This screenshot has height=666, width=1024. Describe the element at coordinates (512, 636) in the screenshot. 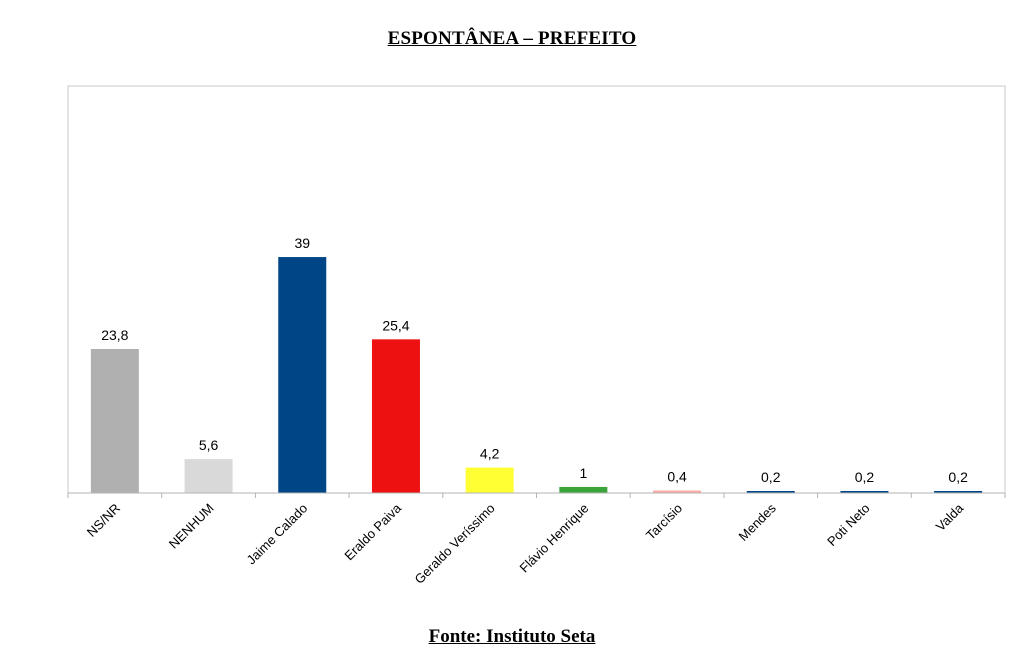

I see `chart-source: Fonte: Instituto Seta` at that location.